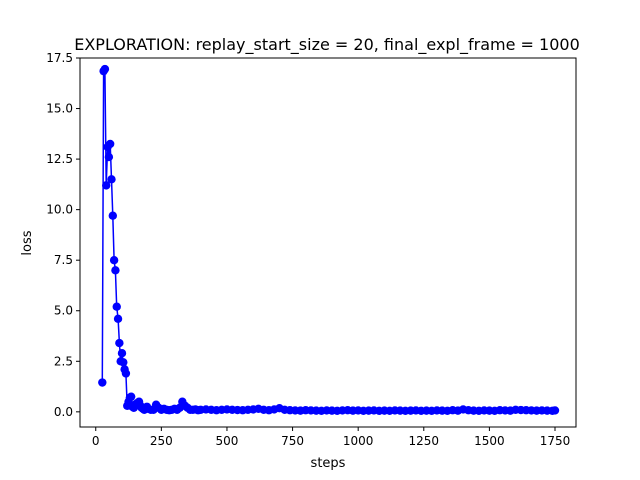 The image size is (640, 480). What do you see at coordinates (555, 441) in the screenshot?
I see `x-tick-label: 1750` at bounding box center [555, 441].